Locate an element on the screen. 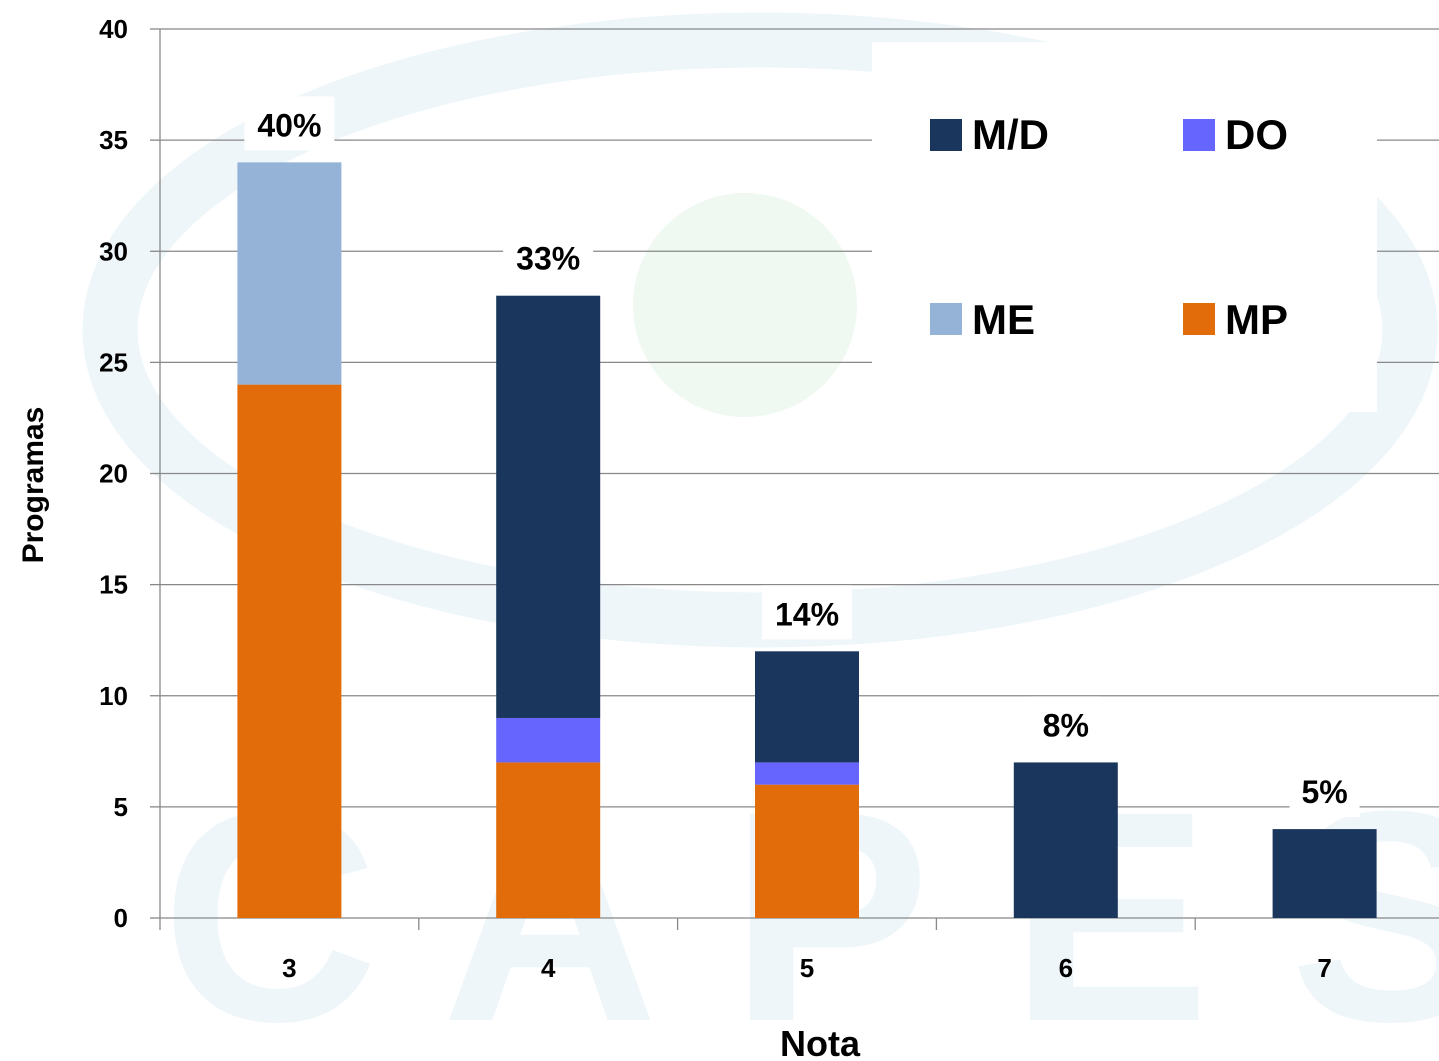  legend-label-mp: MP is located at coordinates (1256, 319).